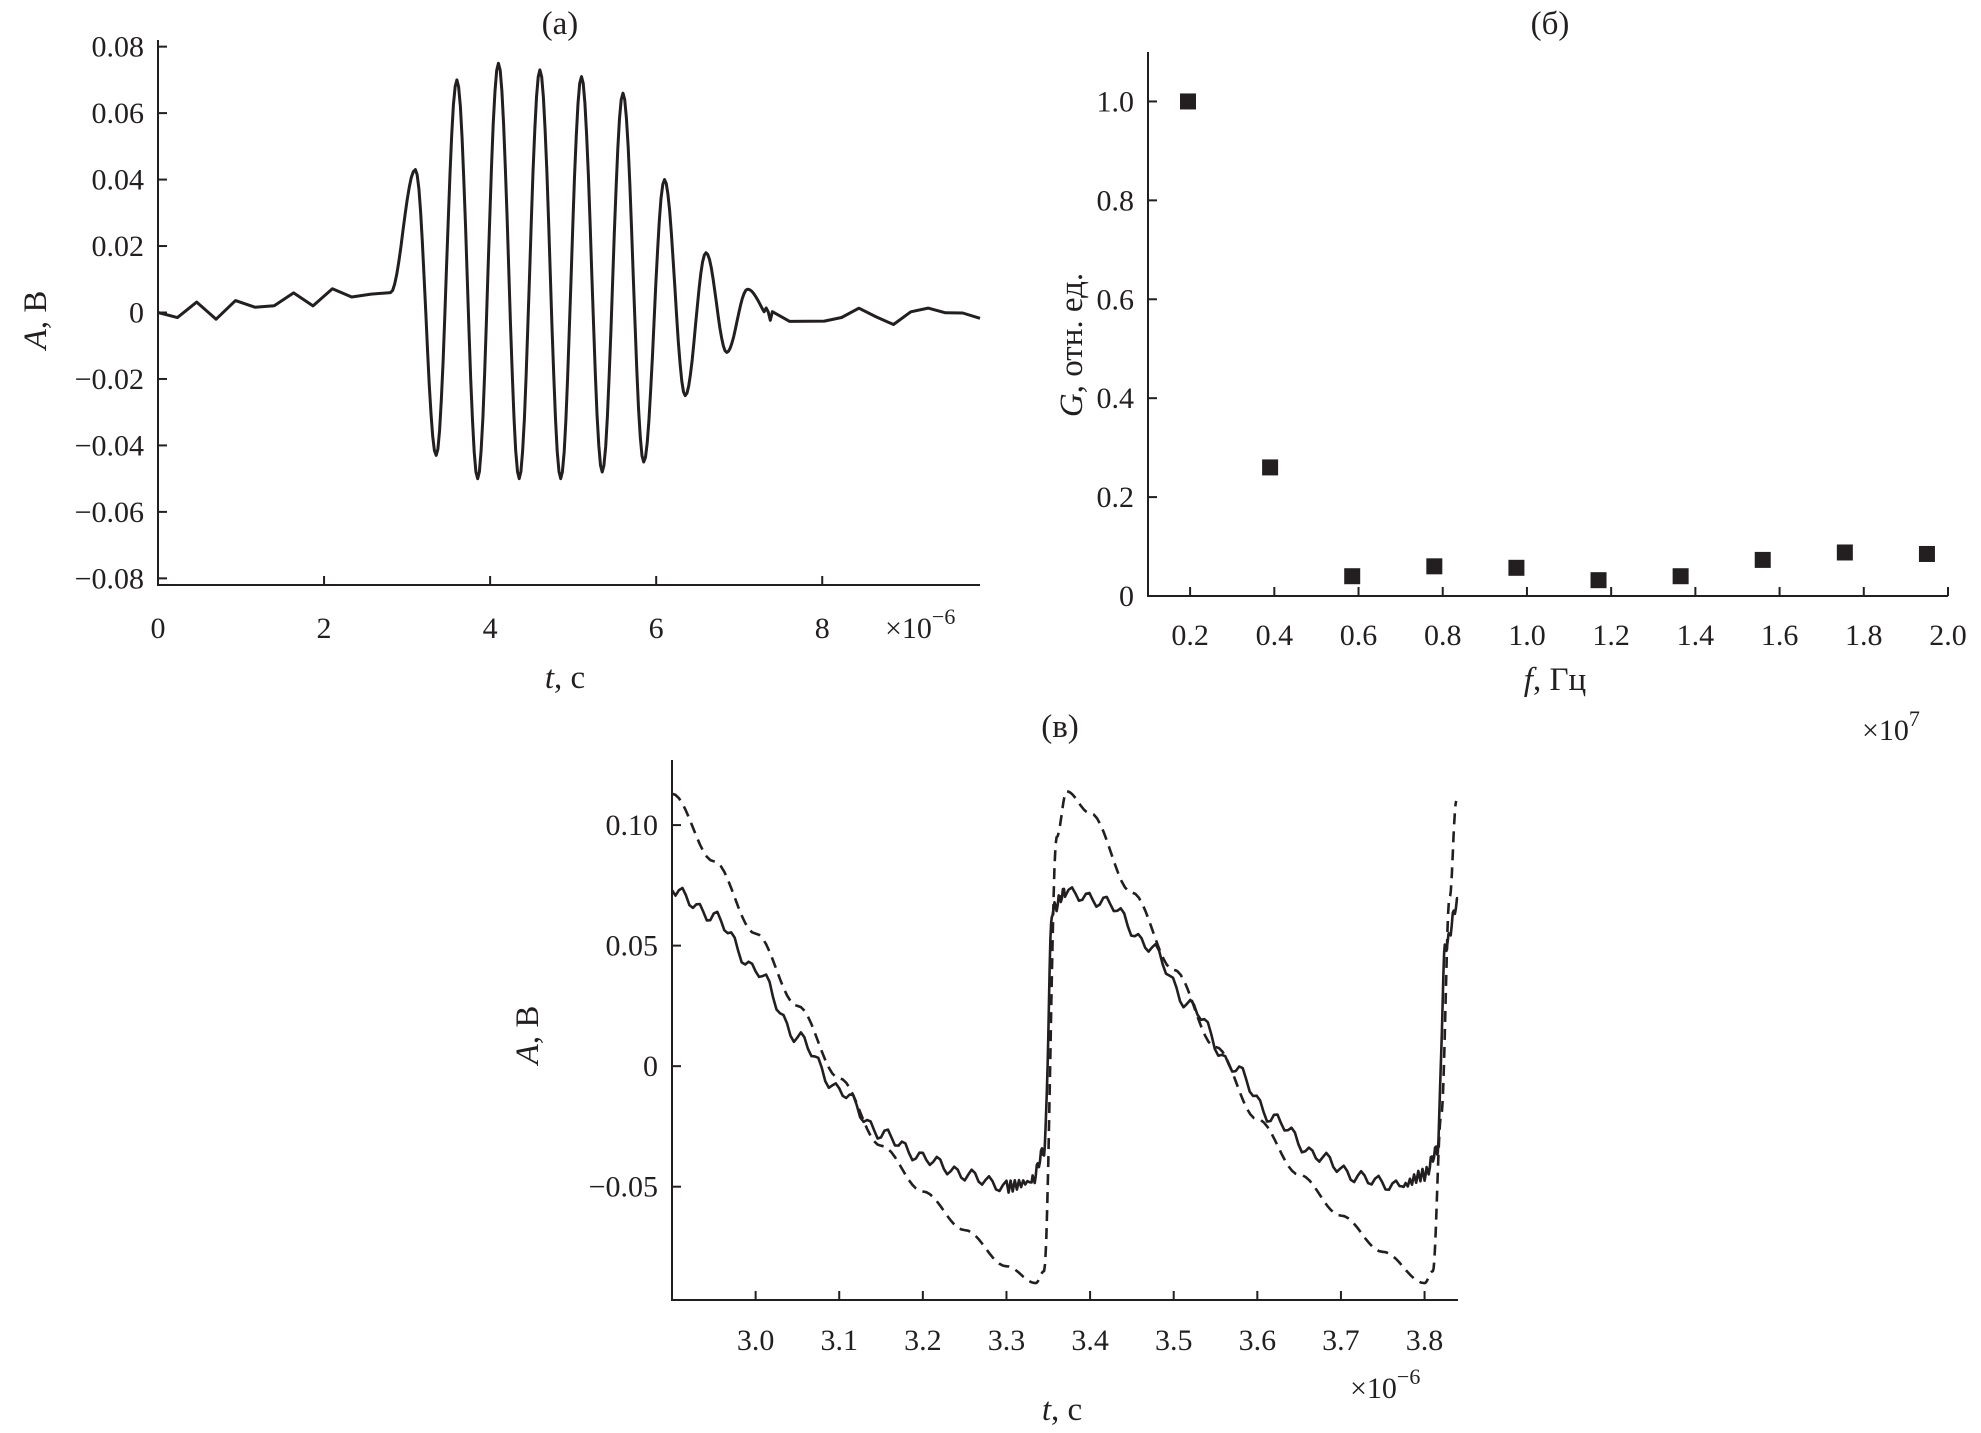 This screenshot has height=1433, width=1981. What do you see at coordinates (118, 180) in the screenshot?
I see `y-tick-label: 0.04` at bounding box center [118, 180].